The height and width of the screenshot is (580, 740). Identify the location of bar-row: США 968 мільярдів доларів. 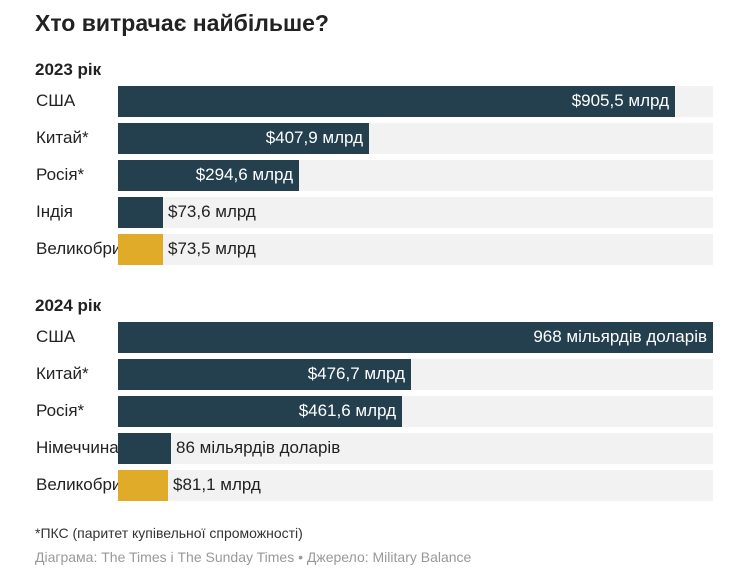
(370, 337).